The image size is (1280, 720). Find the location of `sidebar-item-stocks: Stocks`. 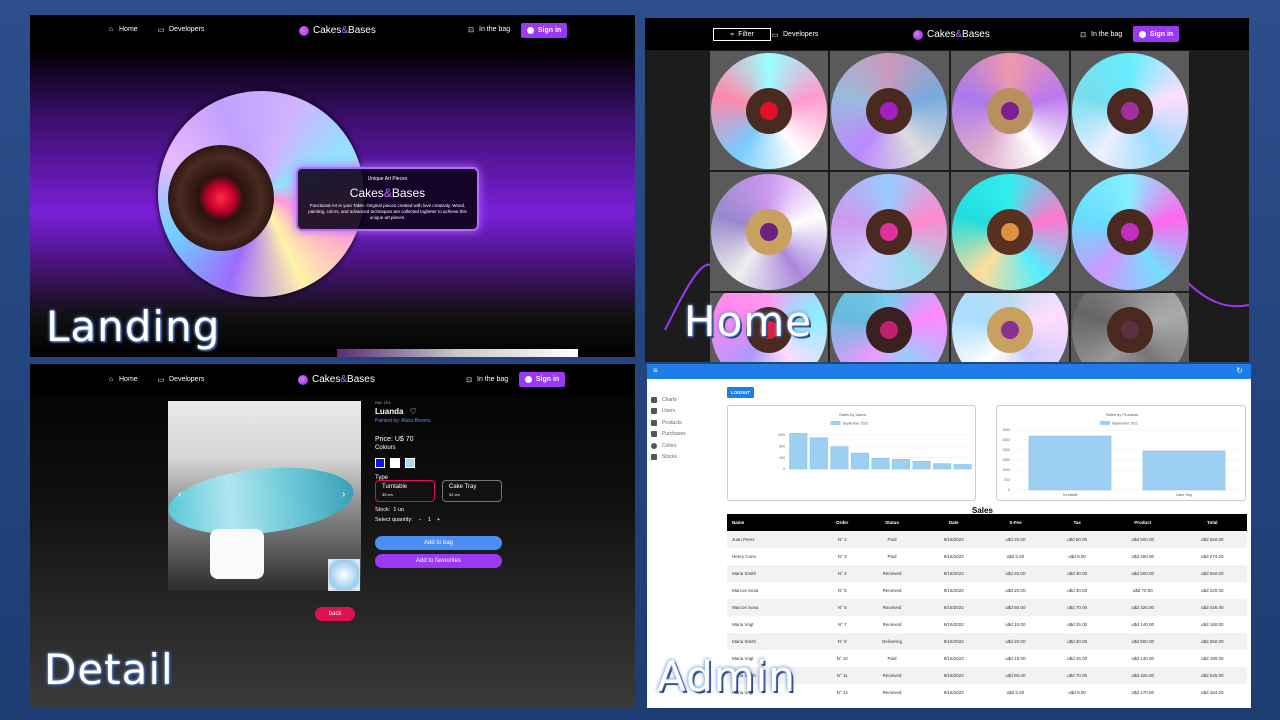

sidebar-item-stocks: Stocks is located at coordinates (686, 458).